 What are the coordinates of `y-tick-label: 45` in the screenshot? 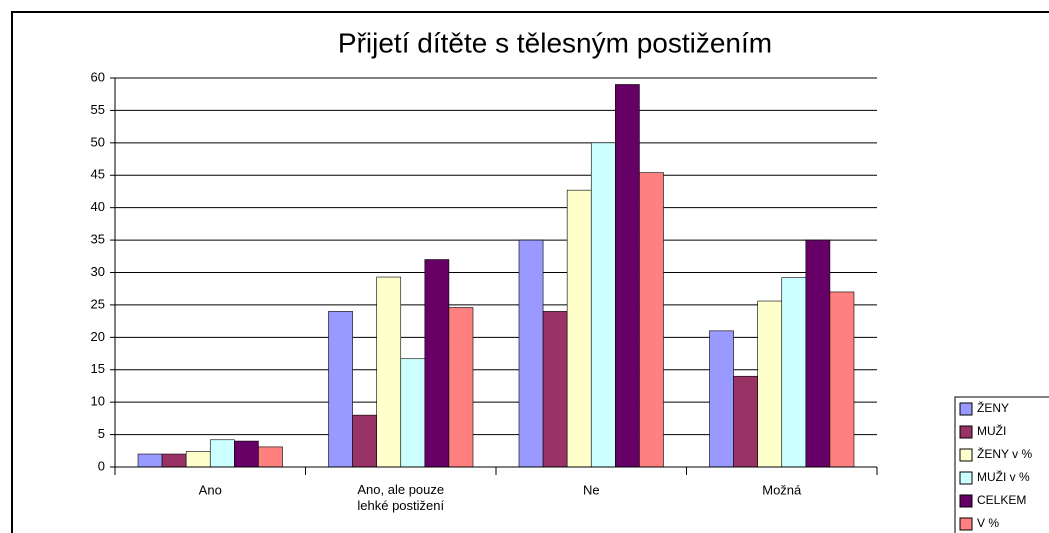 It's located at (98, 174).